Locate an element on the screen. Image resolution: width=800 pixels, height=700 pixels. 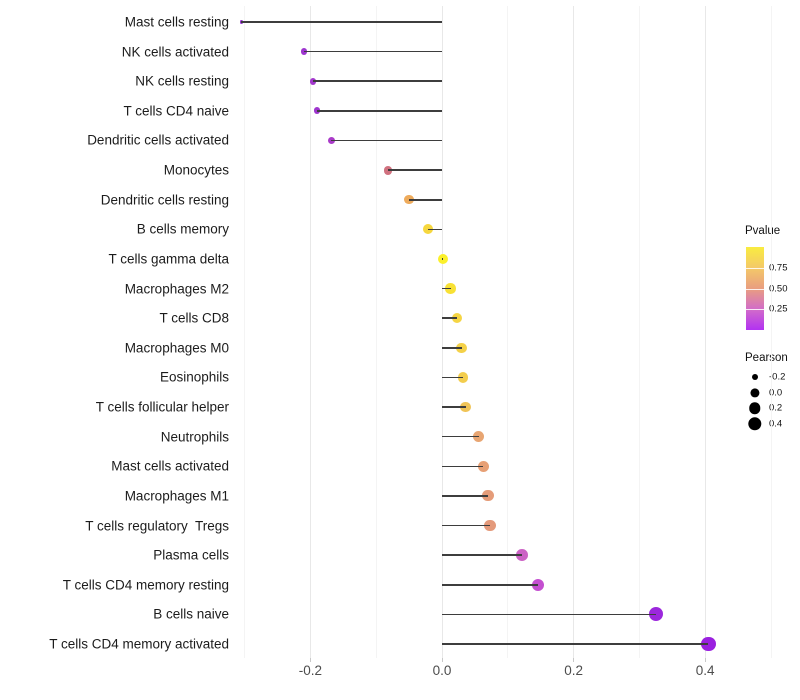
pvalue-tick-label: 0.75 is located at coordinates (778, 267).